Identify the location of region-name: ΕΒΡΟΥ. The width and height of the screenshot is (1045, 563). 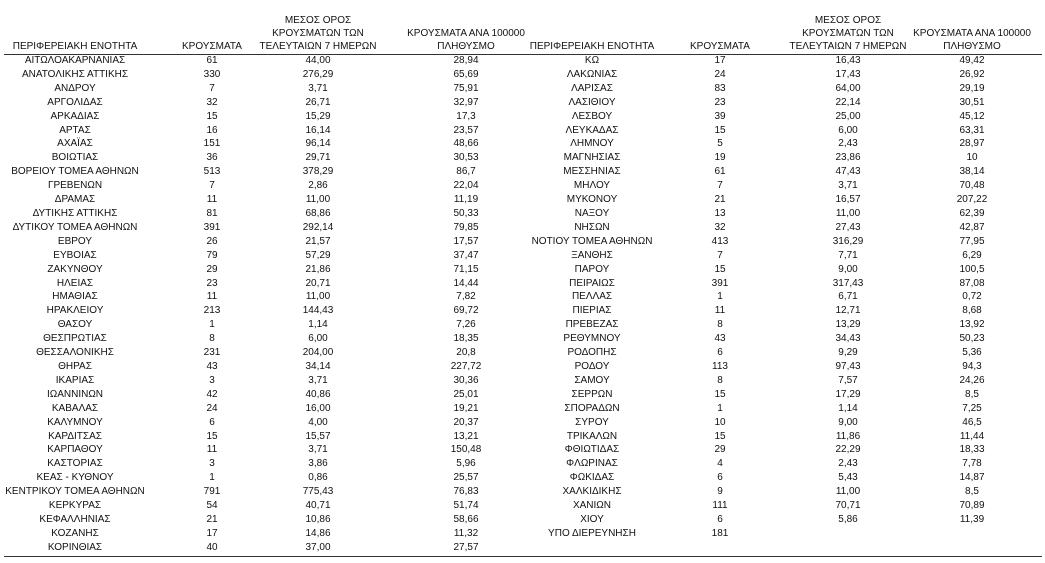
(75, 241).